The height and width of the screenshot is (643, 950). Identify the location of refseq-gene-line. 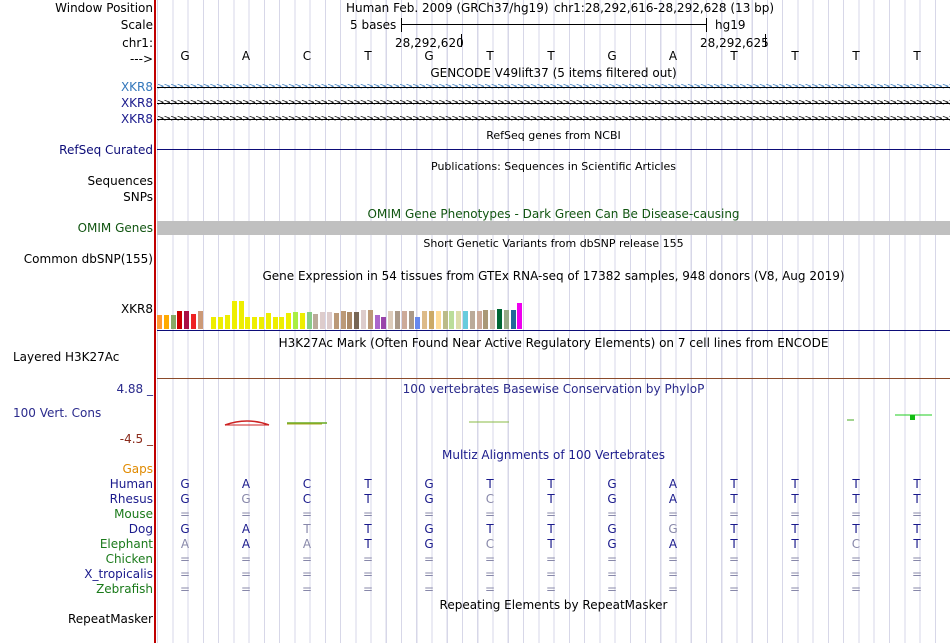
(553, 149).